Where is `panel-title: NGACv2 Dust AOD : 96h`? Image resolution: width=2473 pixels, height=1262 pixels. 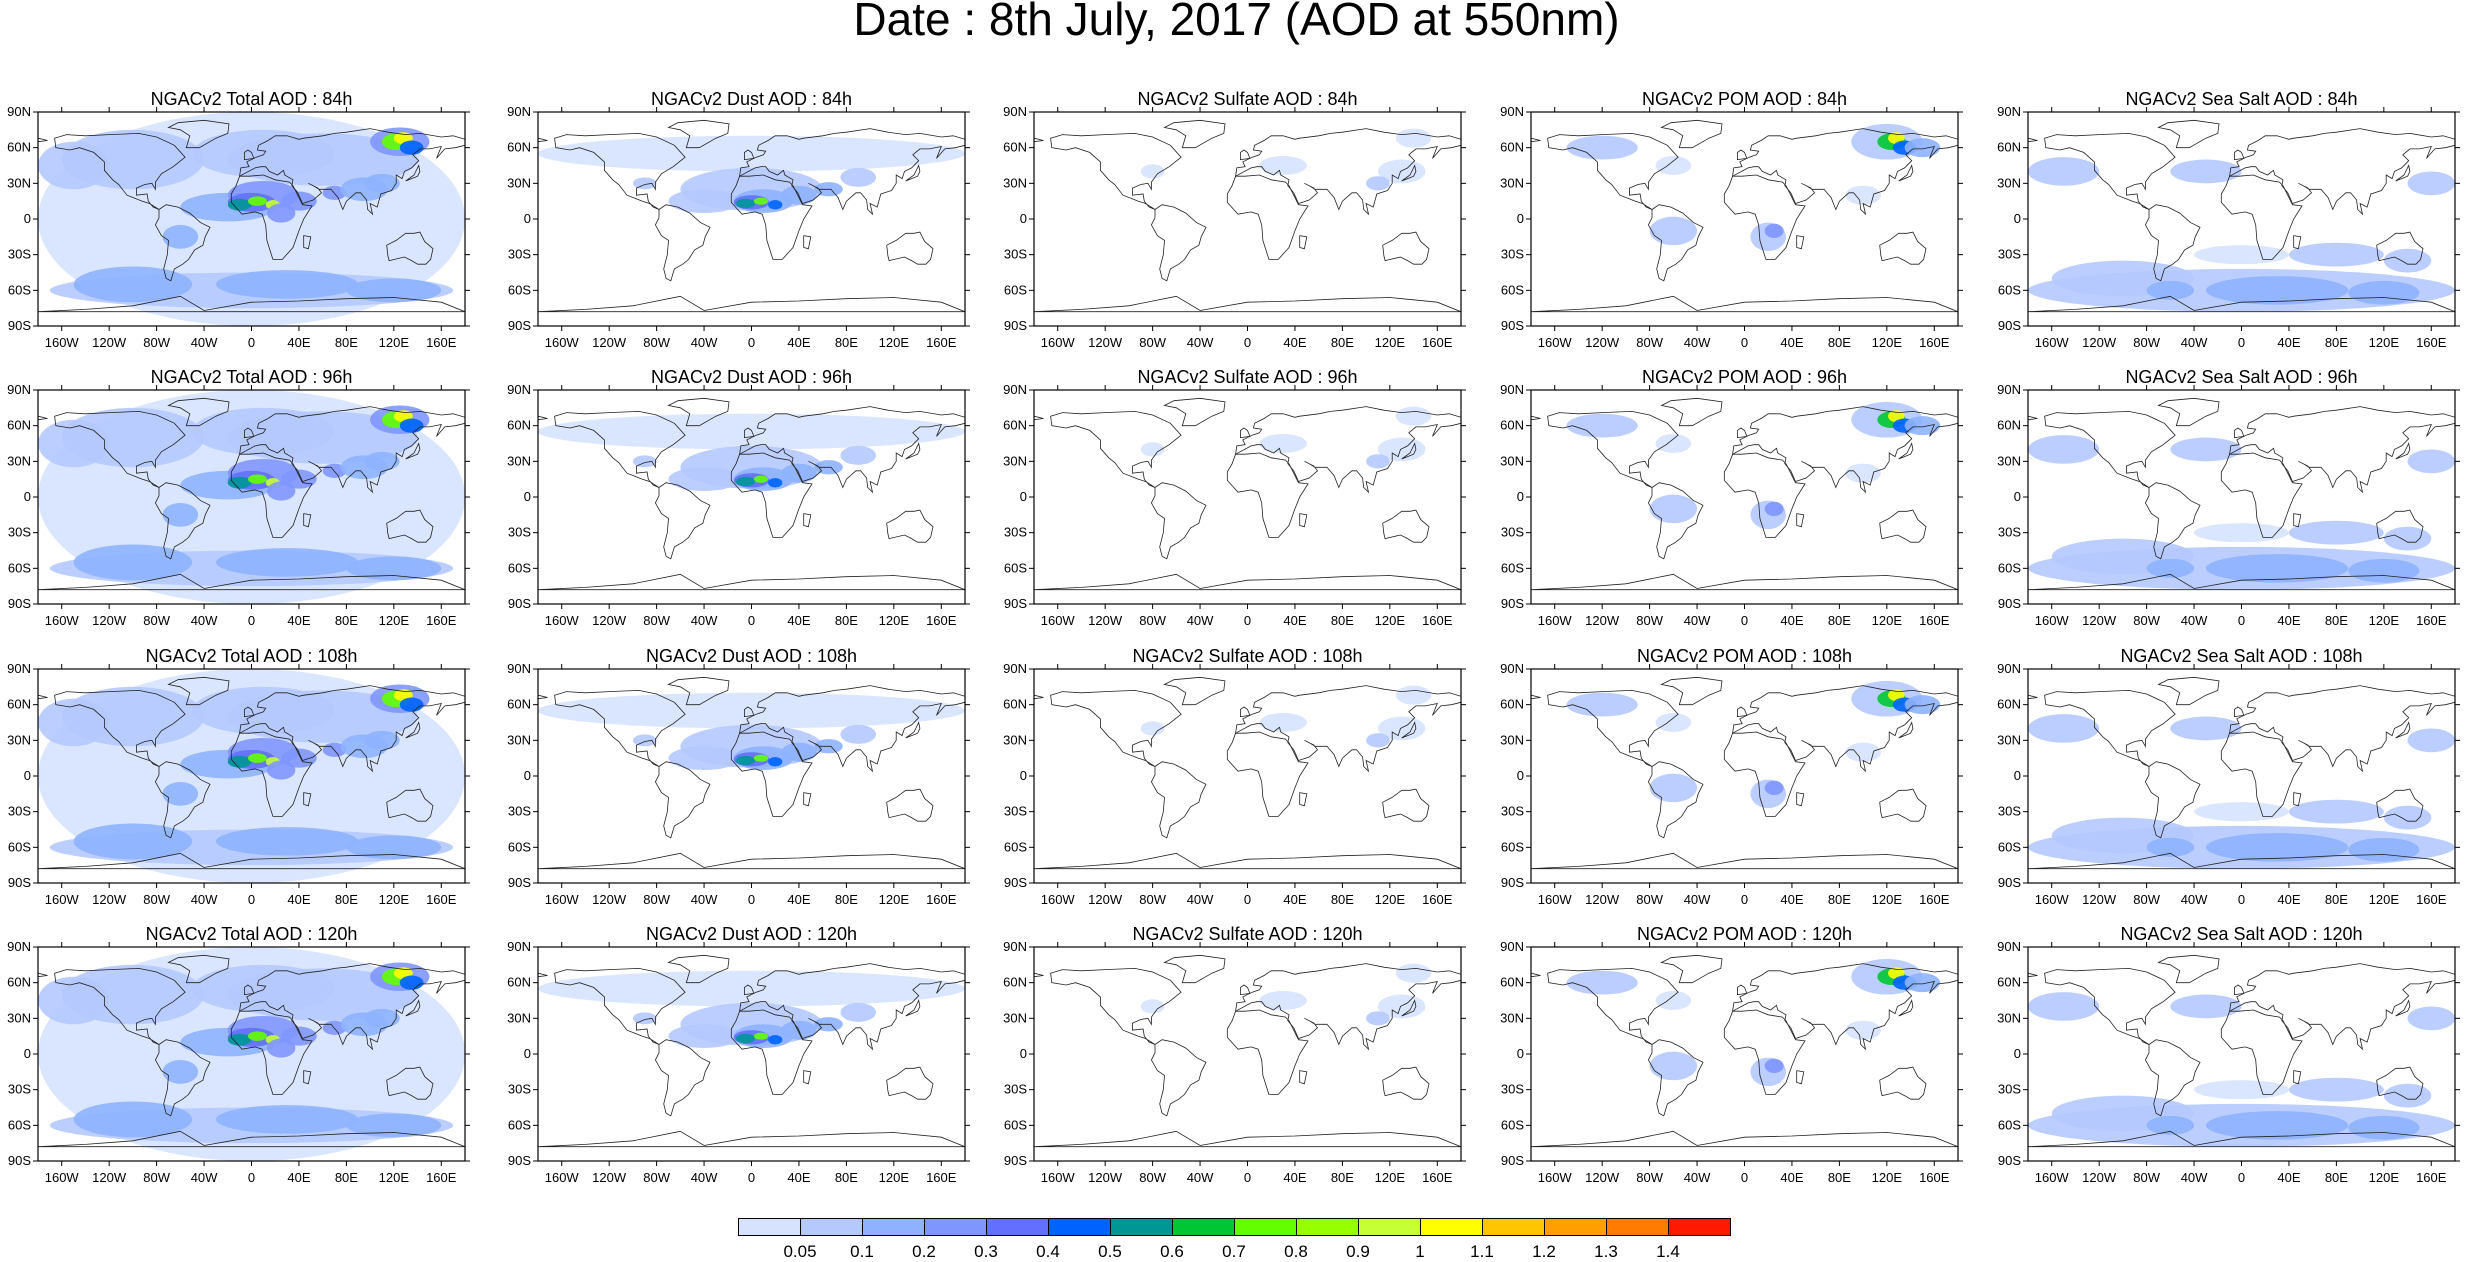
panel-title: NGACv2 Dust AOD : 96h is located at coordinates (751, 377).